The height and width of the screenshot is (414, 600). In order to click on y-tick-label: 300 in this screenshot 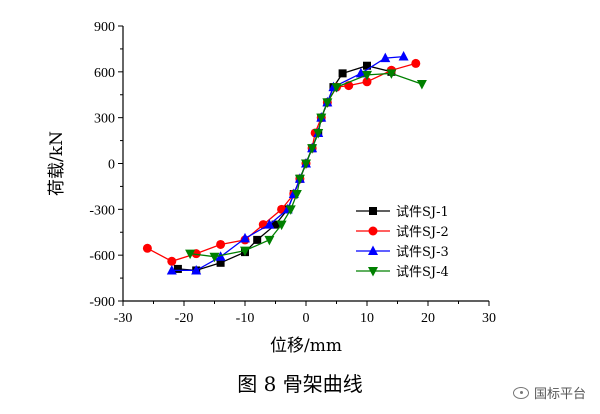, I will do `click(104, 119)`.